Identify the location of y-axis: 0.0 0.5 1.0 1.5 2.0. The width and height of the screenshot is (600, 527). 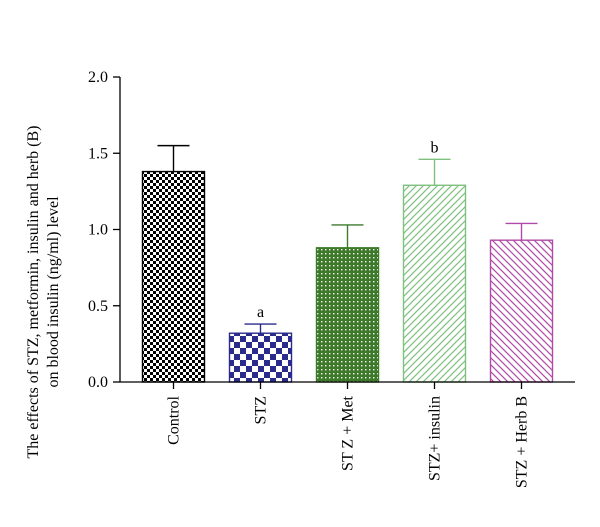
(104, 230).